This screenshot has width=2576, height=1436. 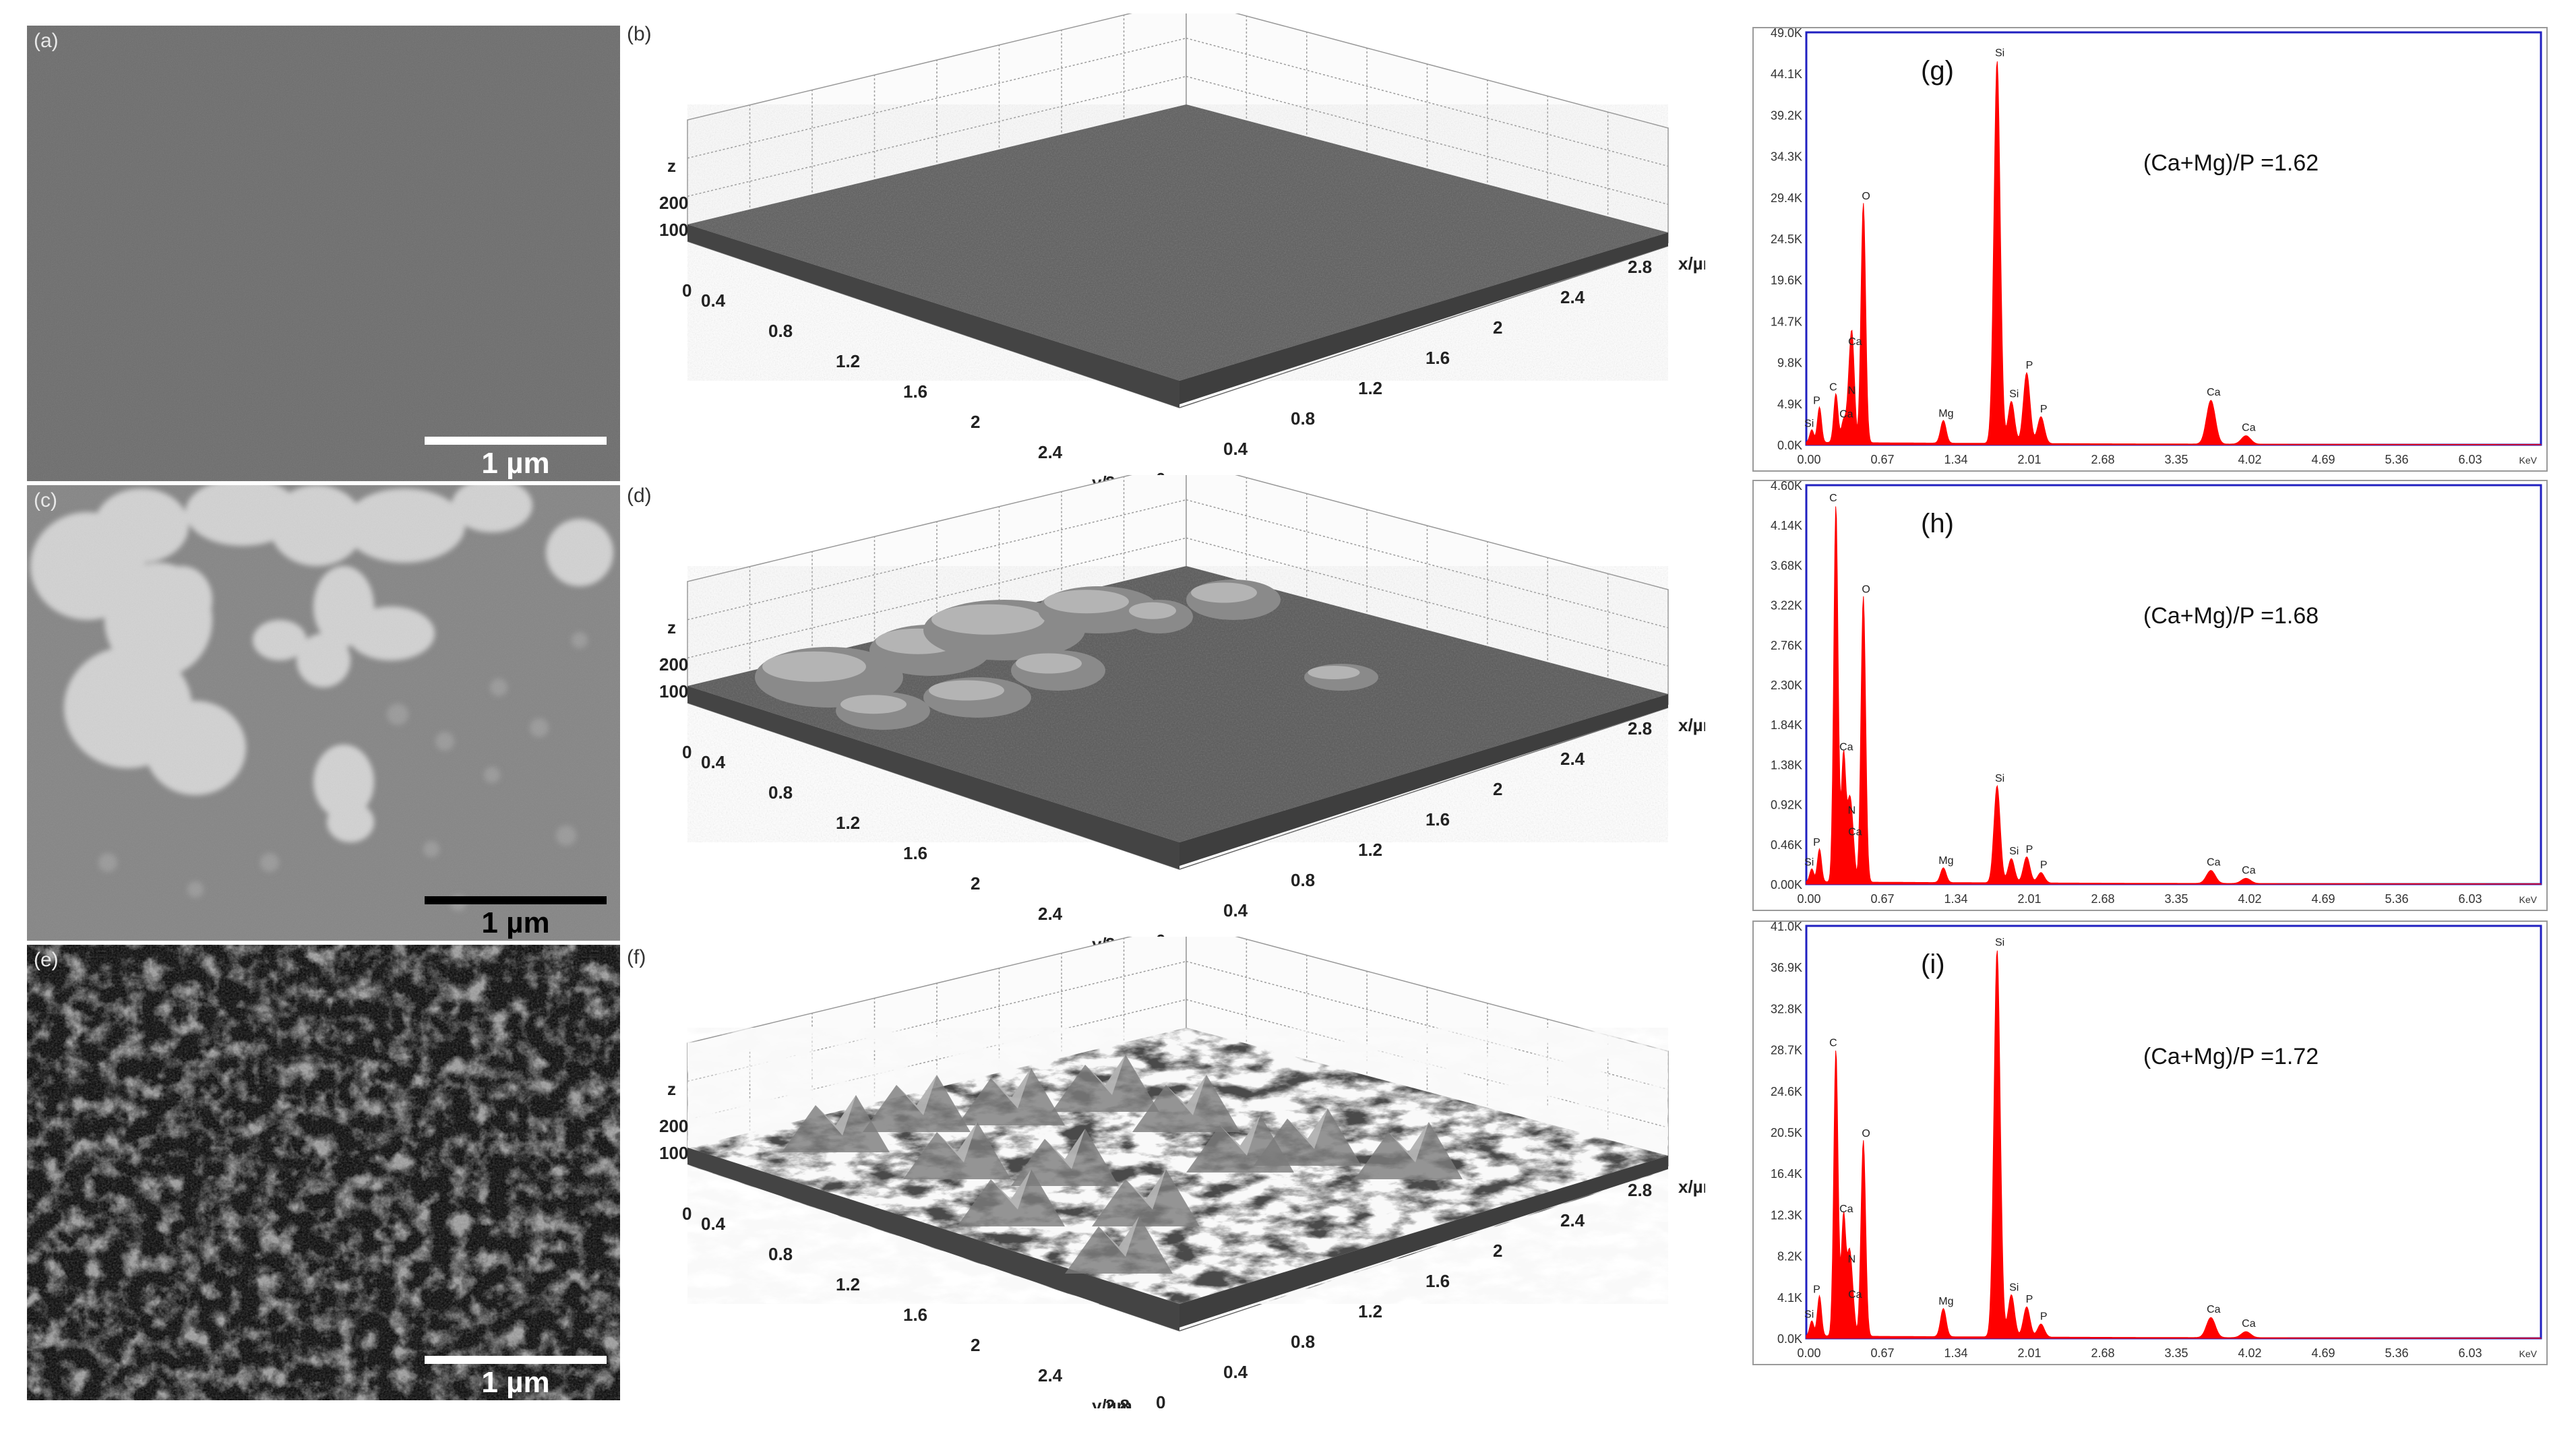 What do you see at coordinates (1786, 1174) in the screenshot?
I see `eds-y-tick: 16.4K` at bounding box center [1786, 1174].